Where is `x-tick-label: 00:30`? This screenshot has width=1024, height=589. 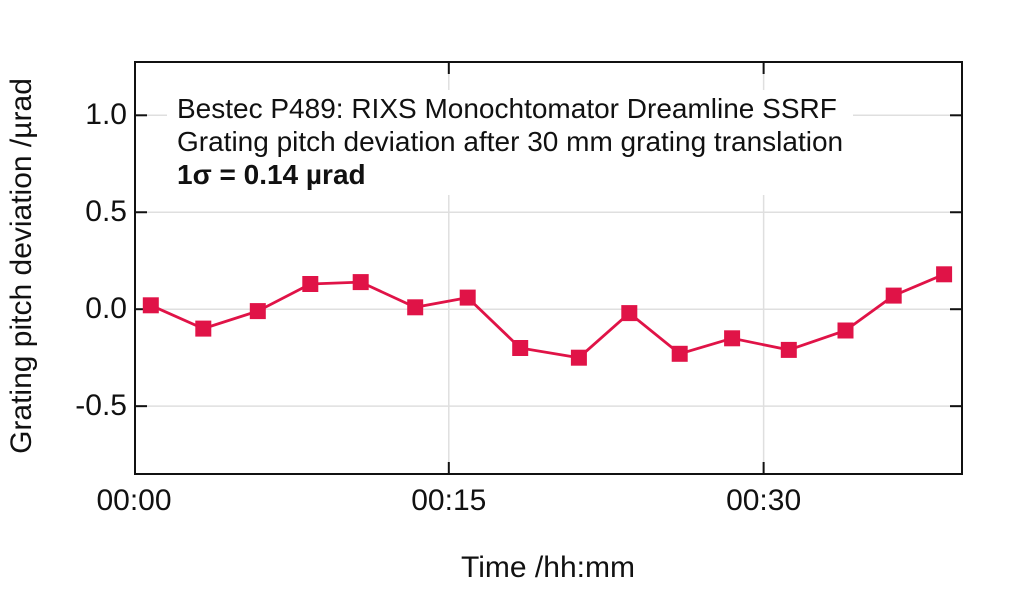 x-tick-label: 00:30 is located at coordinates (764, 500).